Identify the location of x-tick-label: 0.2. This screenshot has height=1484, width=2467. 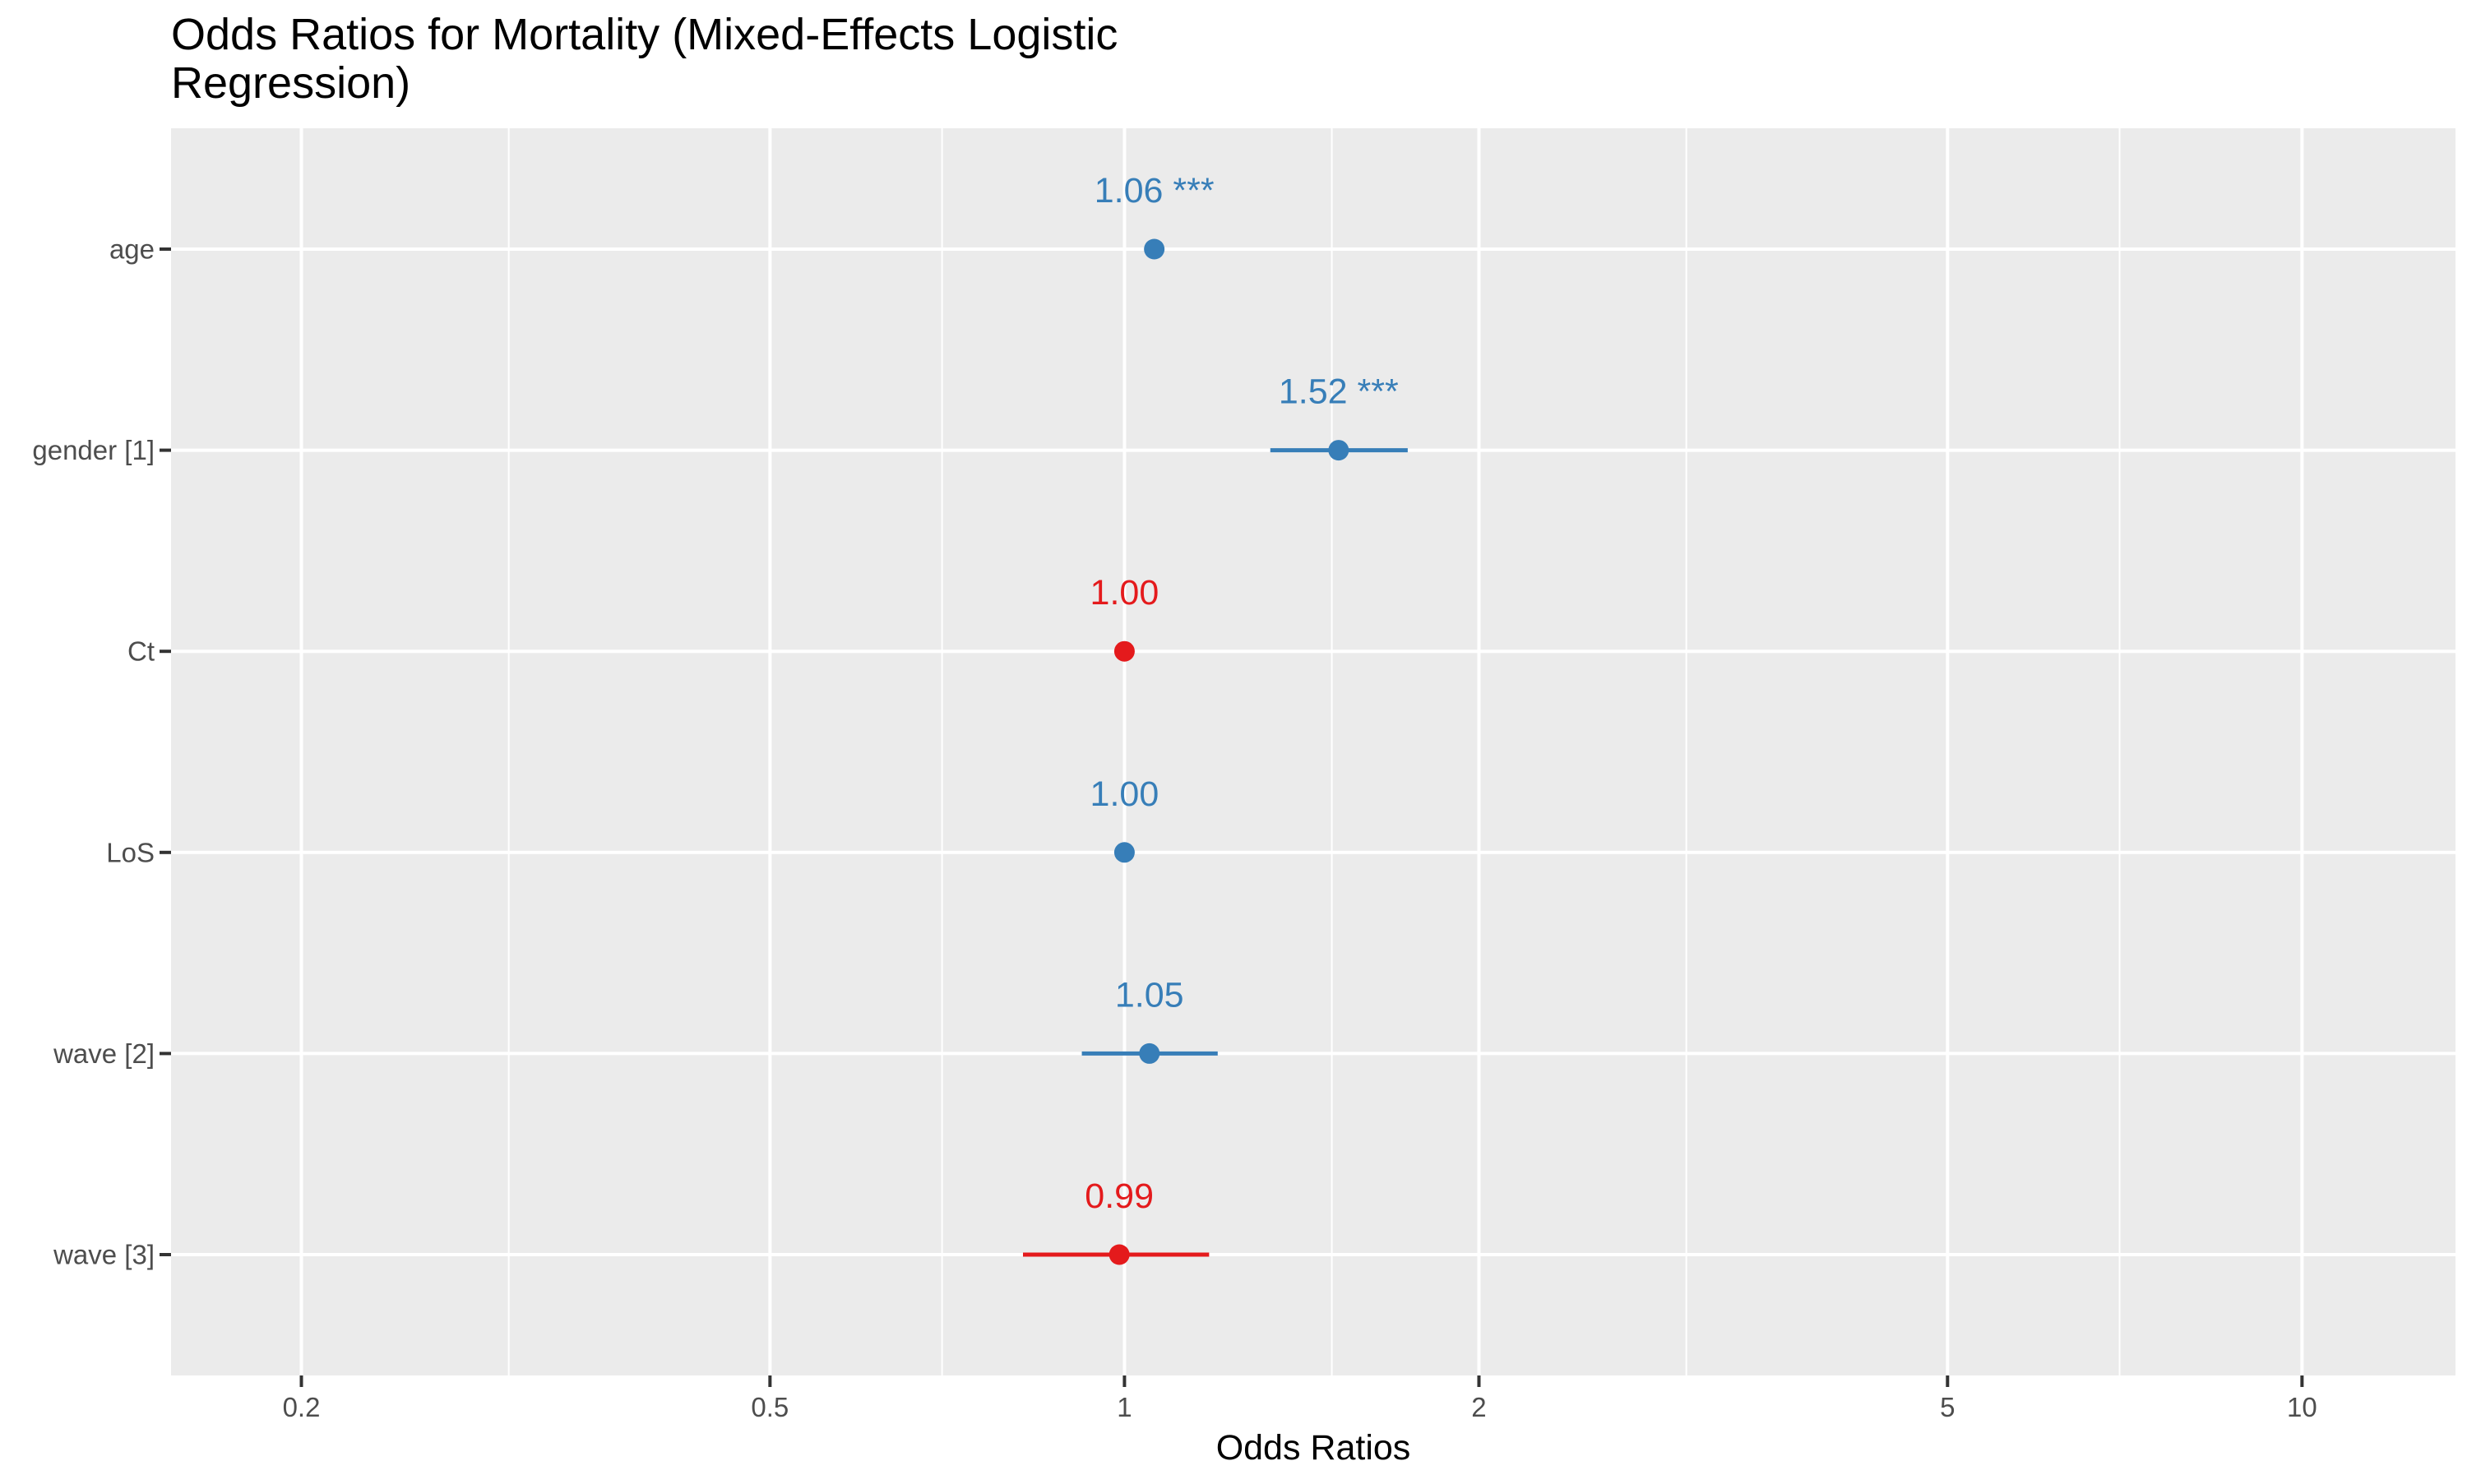
(302, 1407).